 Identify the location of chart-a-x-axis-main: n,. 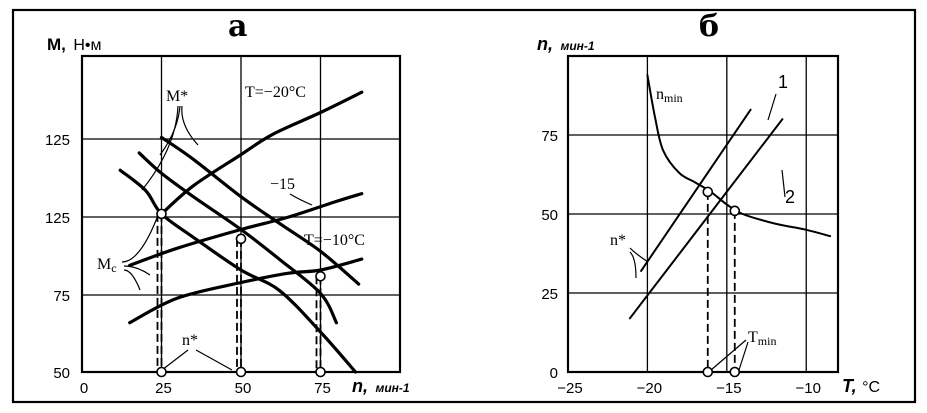
(360, 386).